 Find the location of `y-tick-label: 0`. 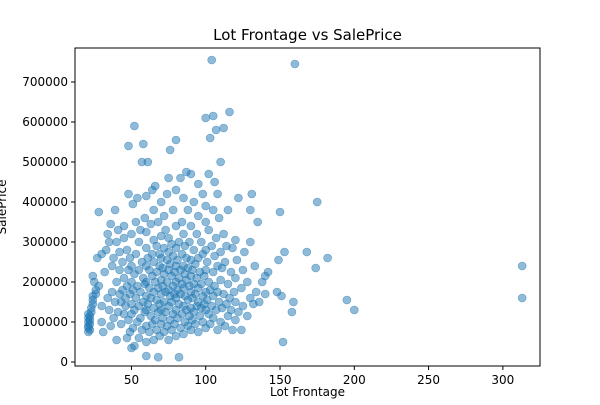

y-tick-label: 0 is located at coordinates (64, 362).